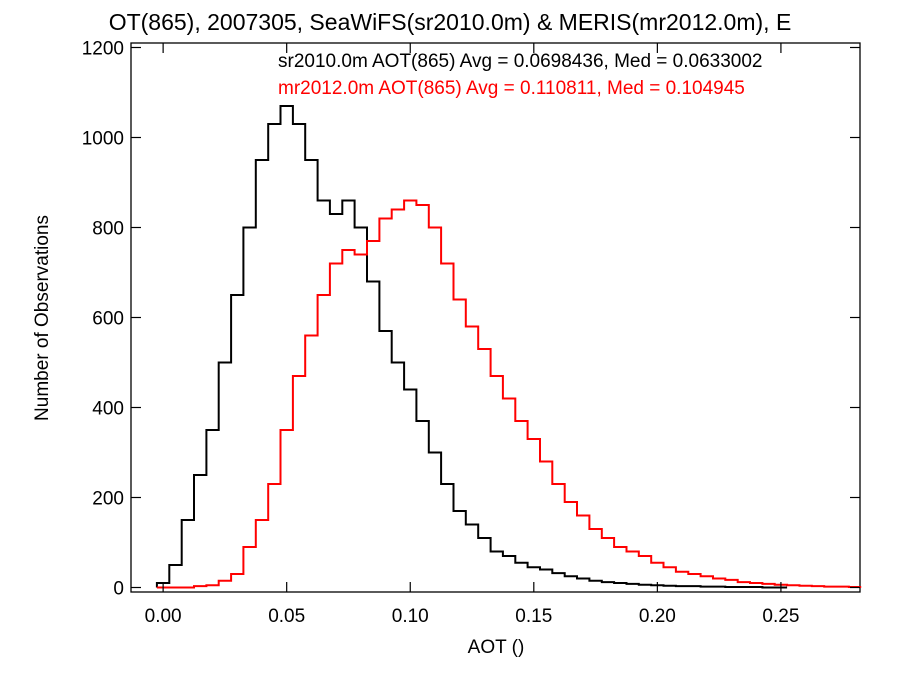 The image size is (900, 675). Describe the element at coordinates (108, 409) in the screenshot. I see `y-tick-label: 400` at that location.